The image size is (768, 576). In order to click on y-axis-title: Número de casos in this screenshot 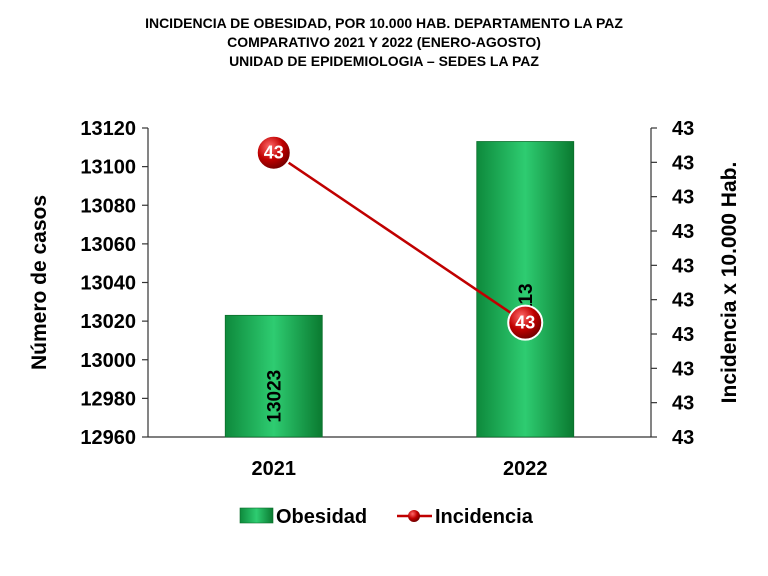, I will do `click(39, 282)`.